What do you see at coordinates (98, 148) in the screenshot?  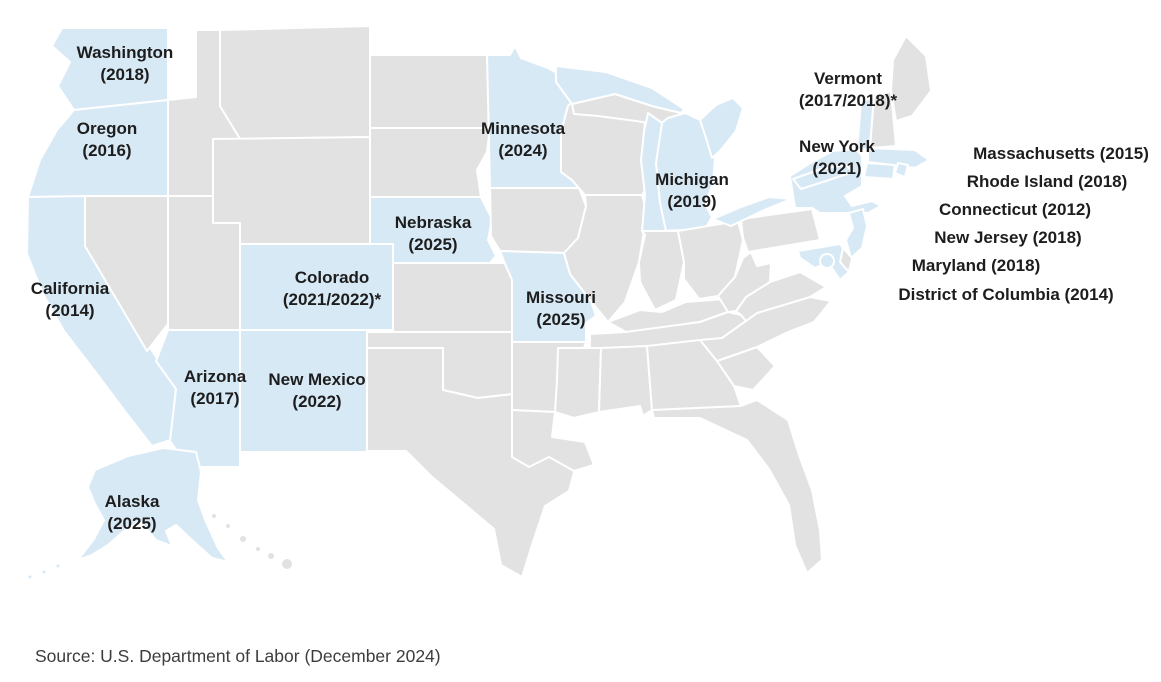 I see `state-oregon` at bounding box center [98, 148].